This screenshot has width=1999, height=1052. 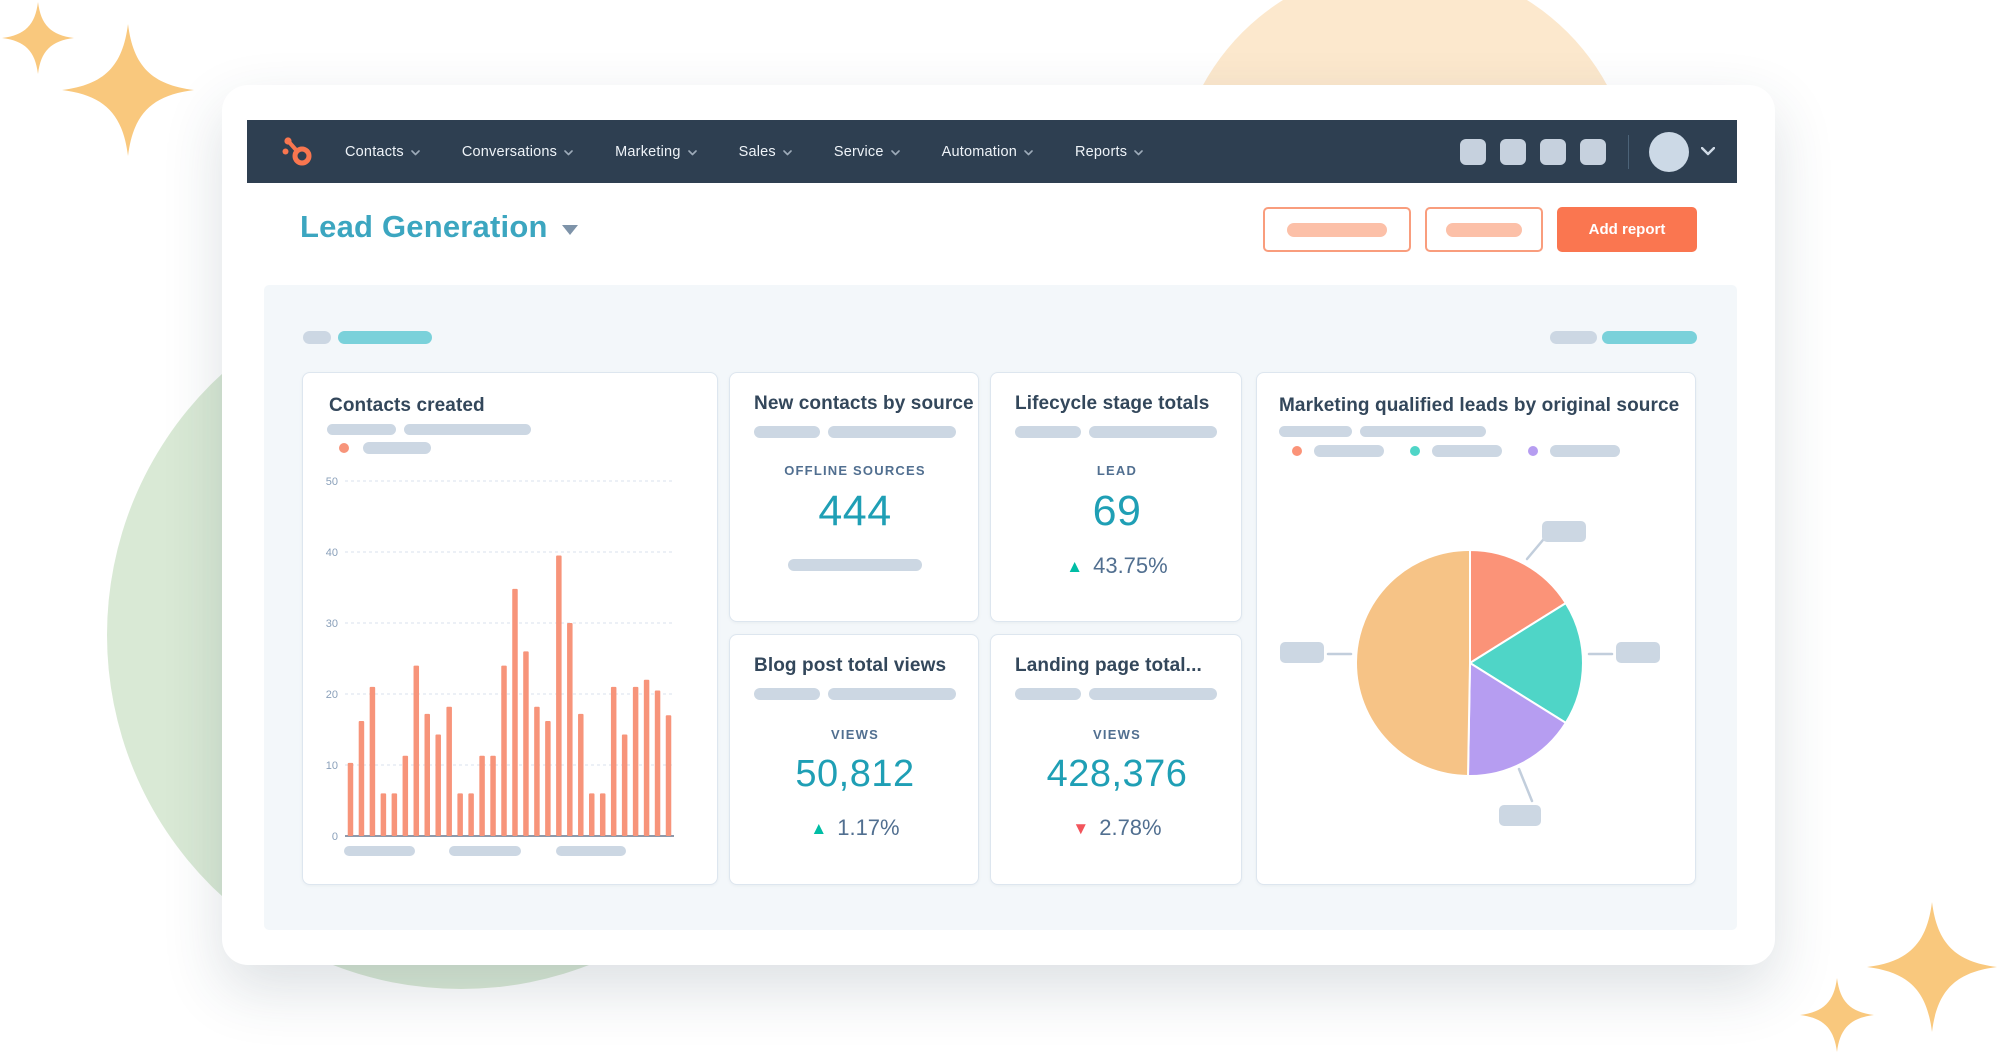 I want to click on hubspot-logo-icon, so click(x=299, y=152).